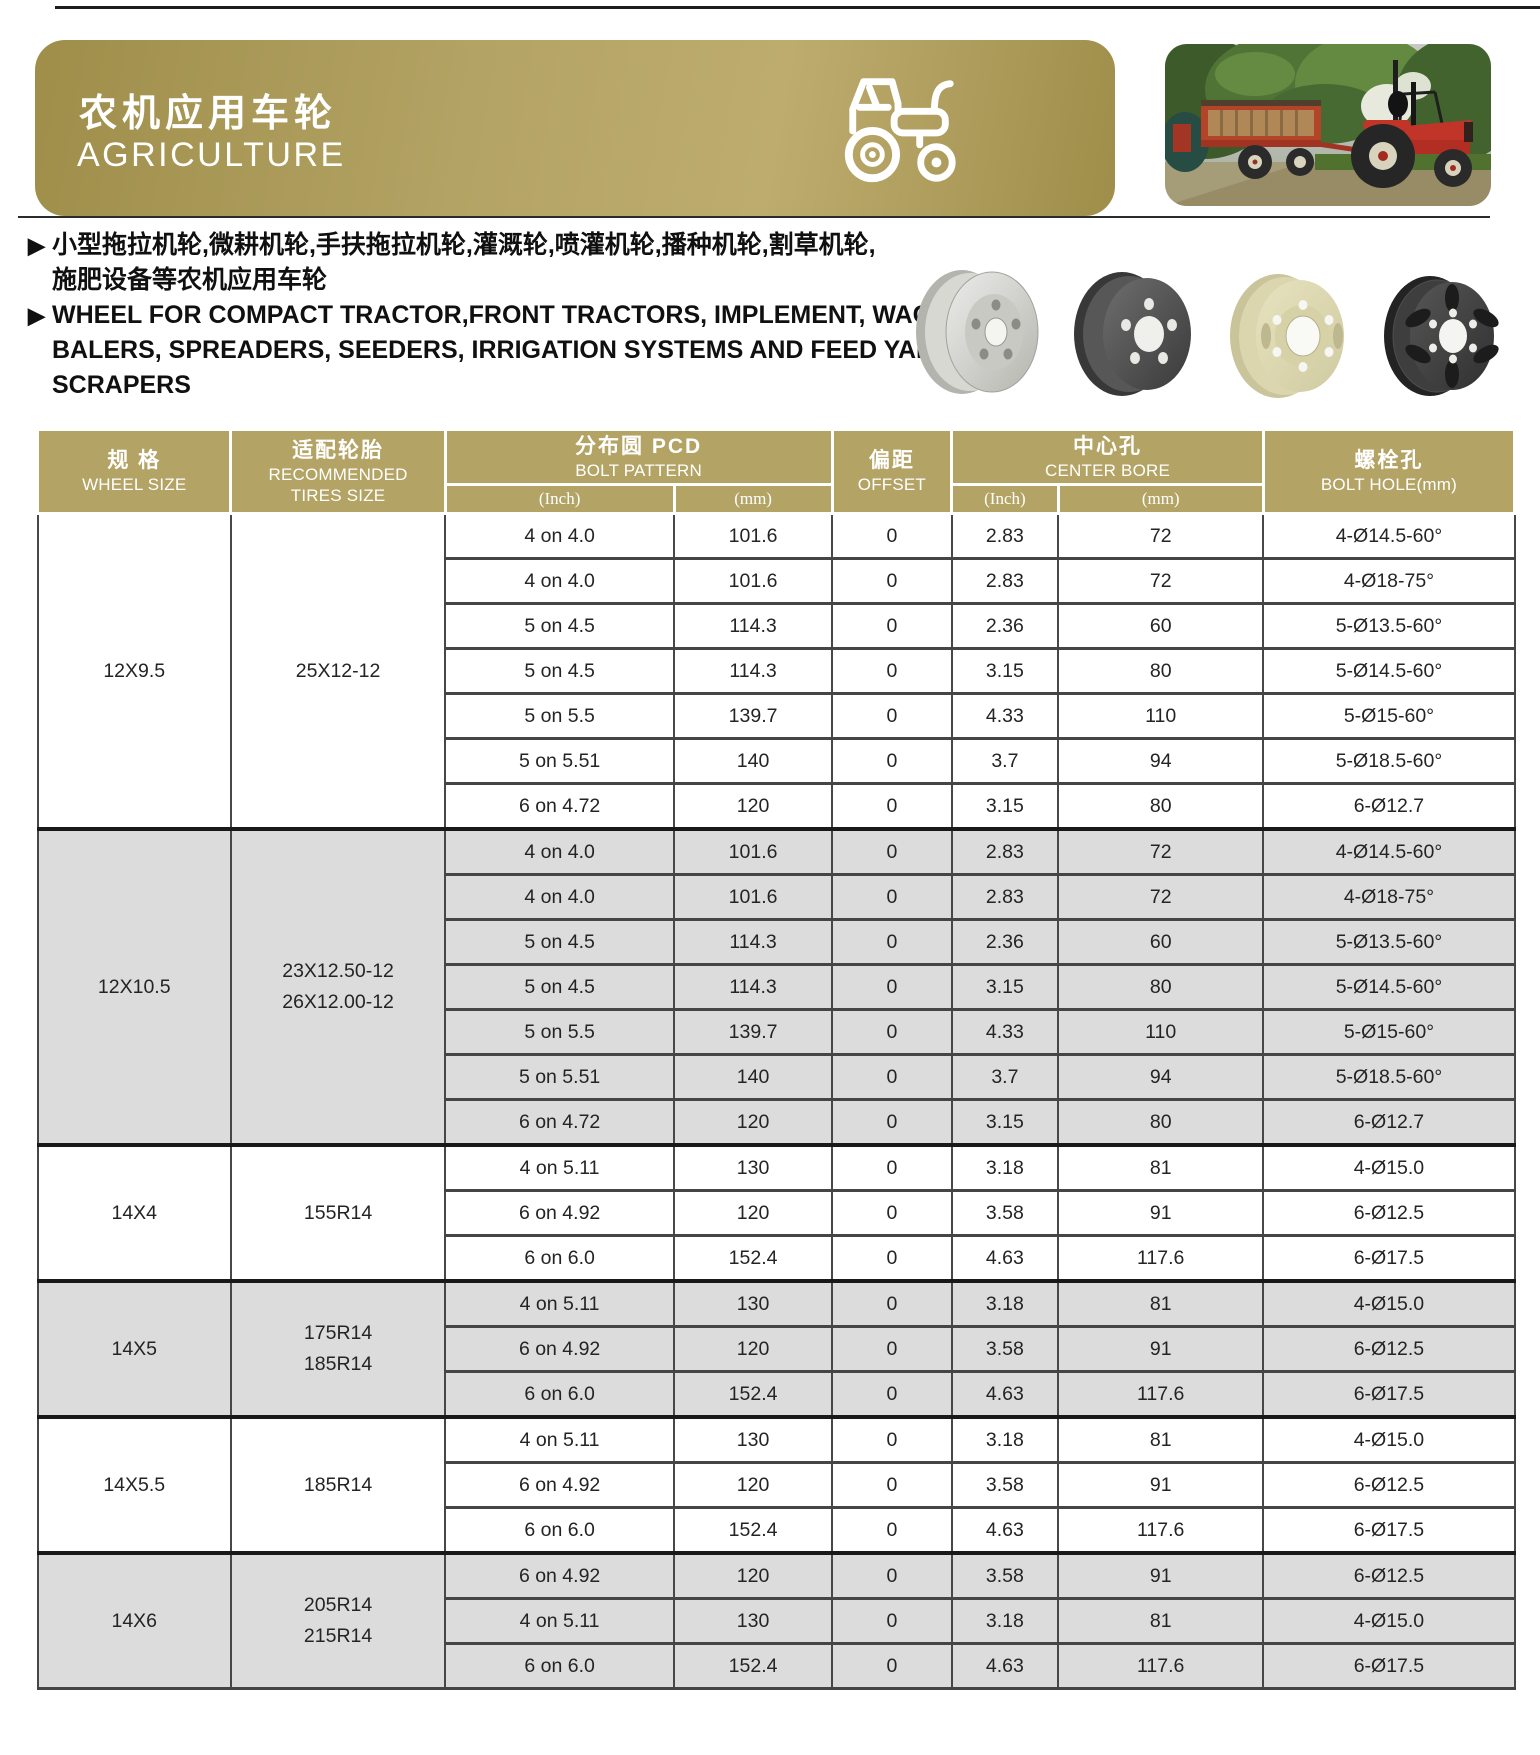 The width and height of the screenshot is (1540, 1755). Describe the element at coordinates (753, 626) in the screenshot. I see `pcd-mm-cell: 114.3` at that location.